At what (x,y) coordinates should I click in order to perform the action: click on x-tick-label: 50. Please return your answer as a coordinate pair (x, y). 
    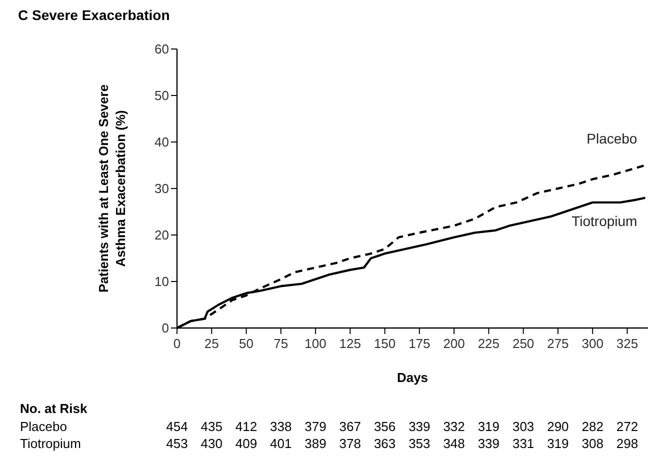
    Looking at the image, I should click on (246, 343).